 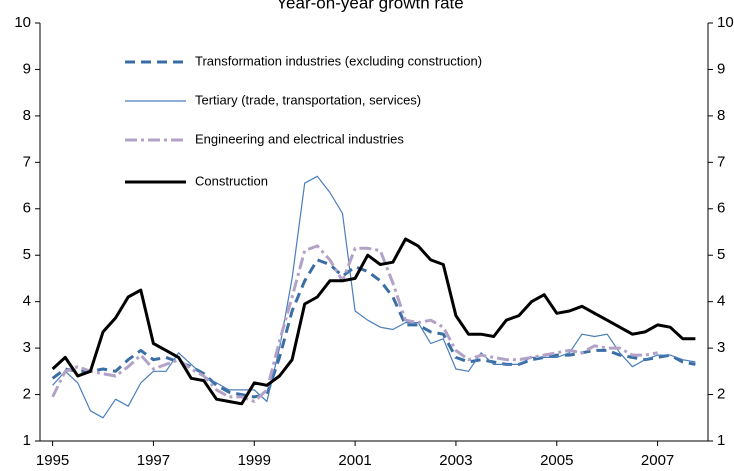 What do you see at coordinates (27, 161) in the screenshot?
I see `y-tick-label: 7` at bounding box center [27, 161].